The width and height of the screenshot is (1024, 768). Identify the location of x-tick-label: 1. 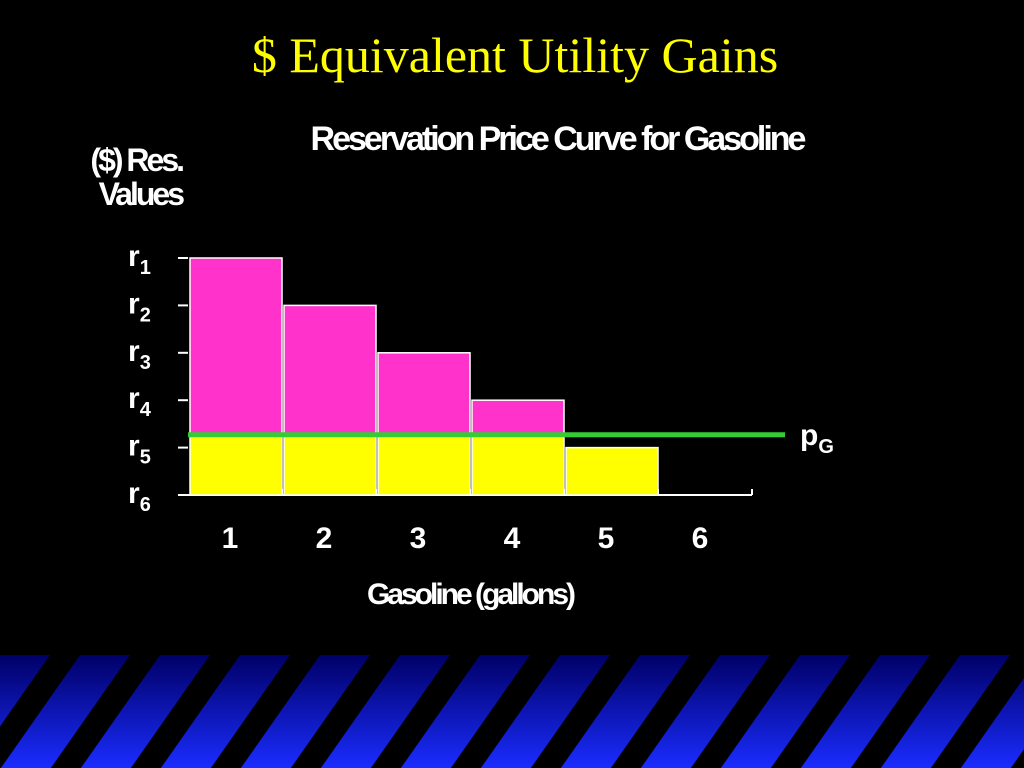
(230, 538).